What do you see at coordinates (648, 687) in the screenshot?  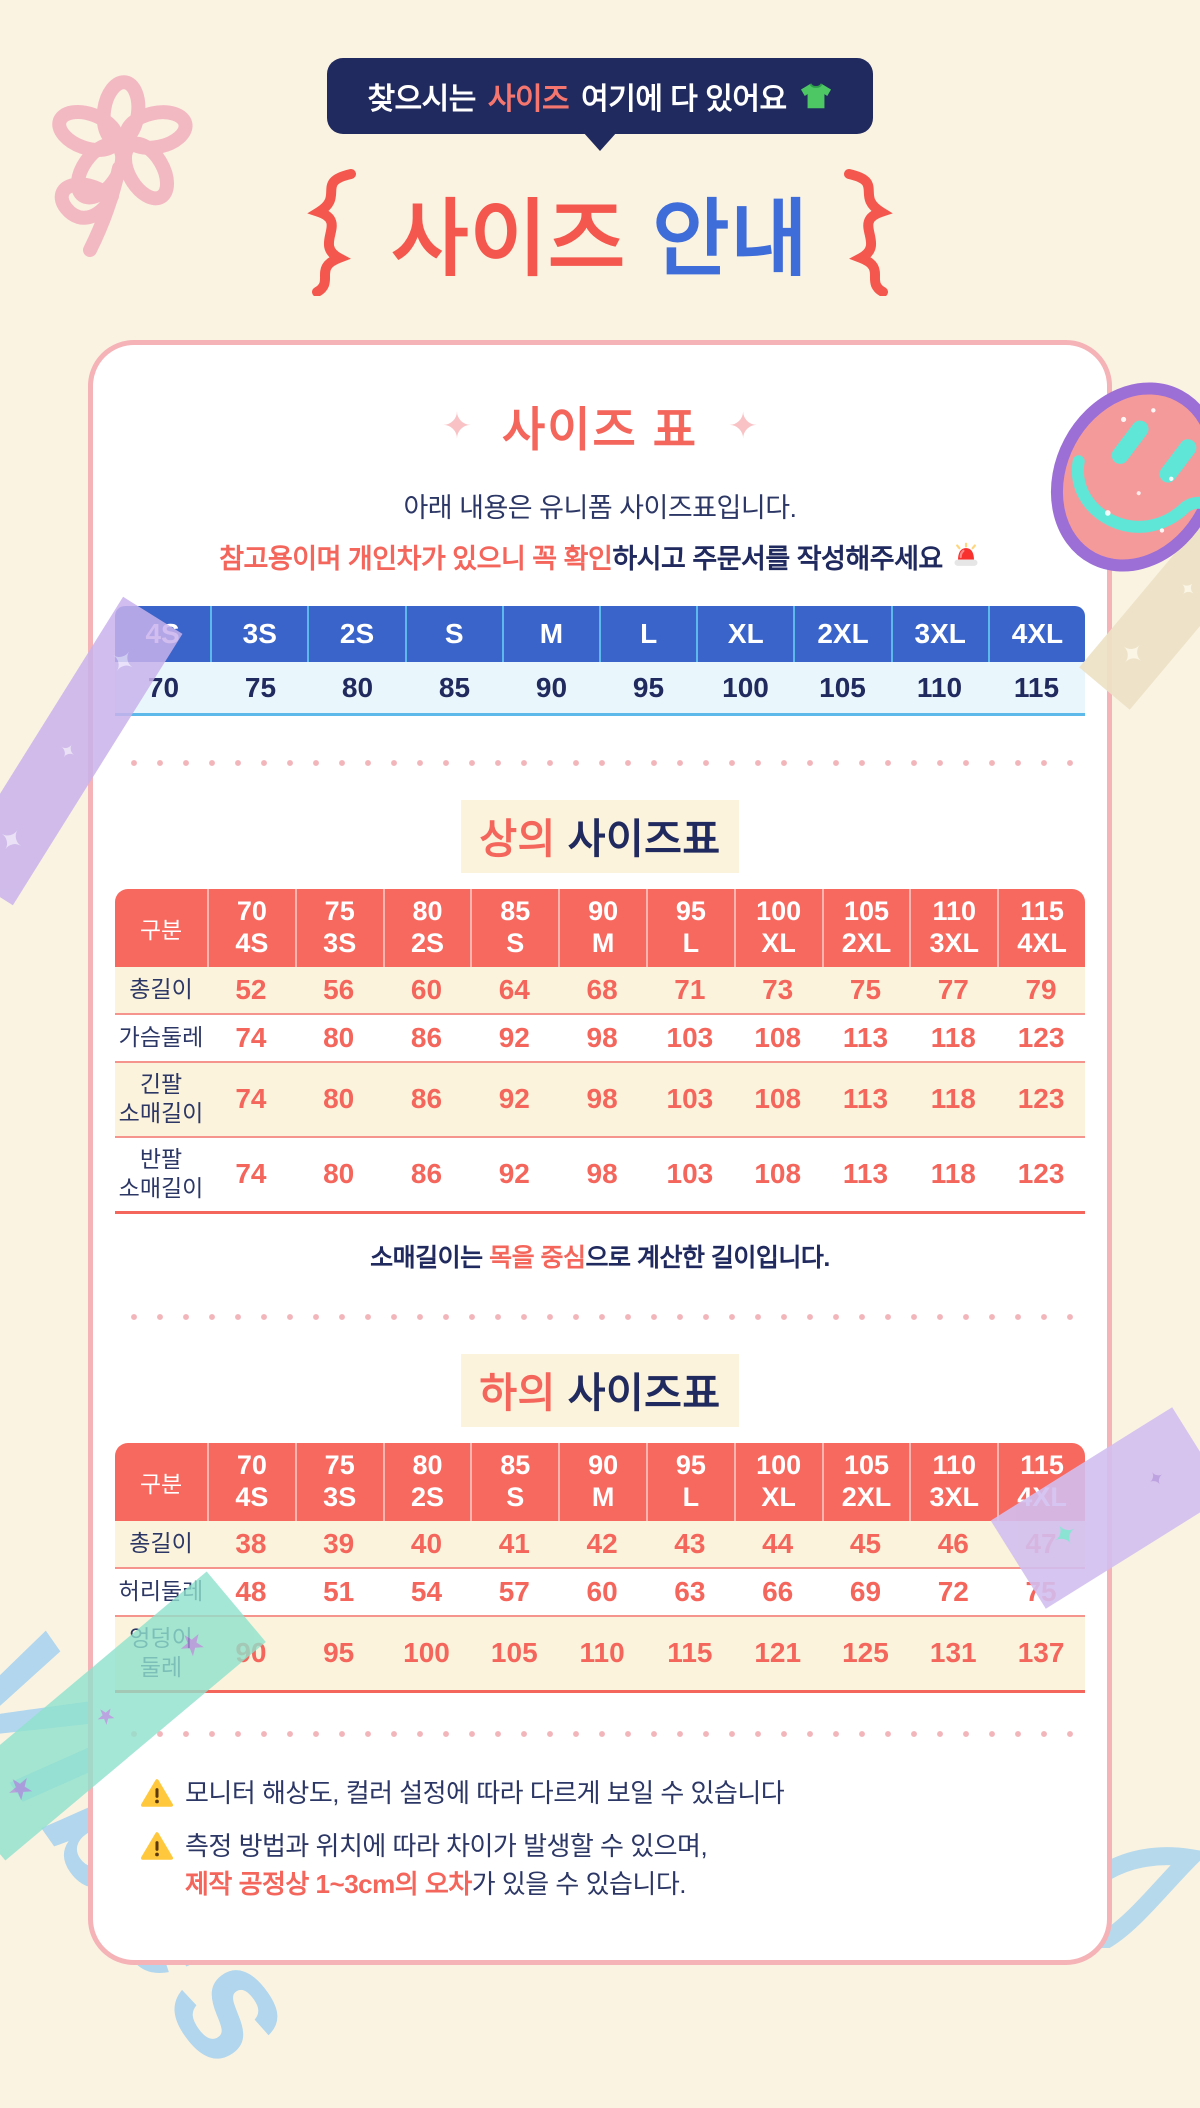 I see `quick-size-value: 95` at bounding box center [648, 687].